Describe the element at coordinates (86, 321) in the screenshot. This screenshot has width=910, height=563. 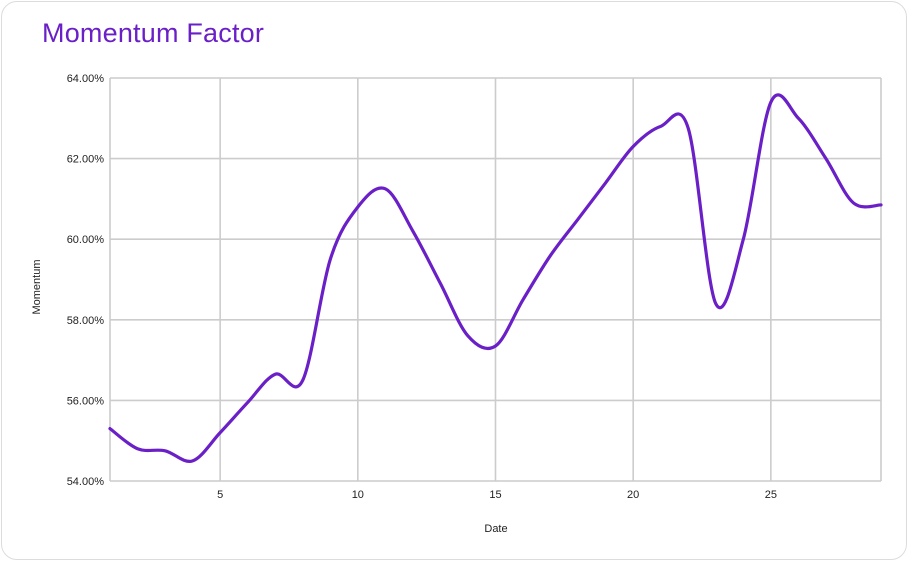
I see `y-tick-label: 58.00%` at that location.